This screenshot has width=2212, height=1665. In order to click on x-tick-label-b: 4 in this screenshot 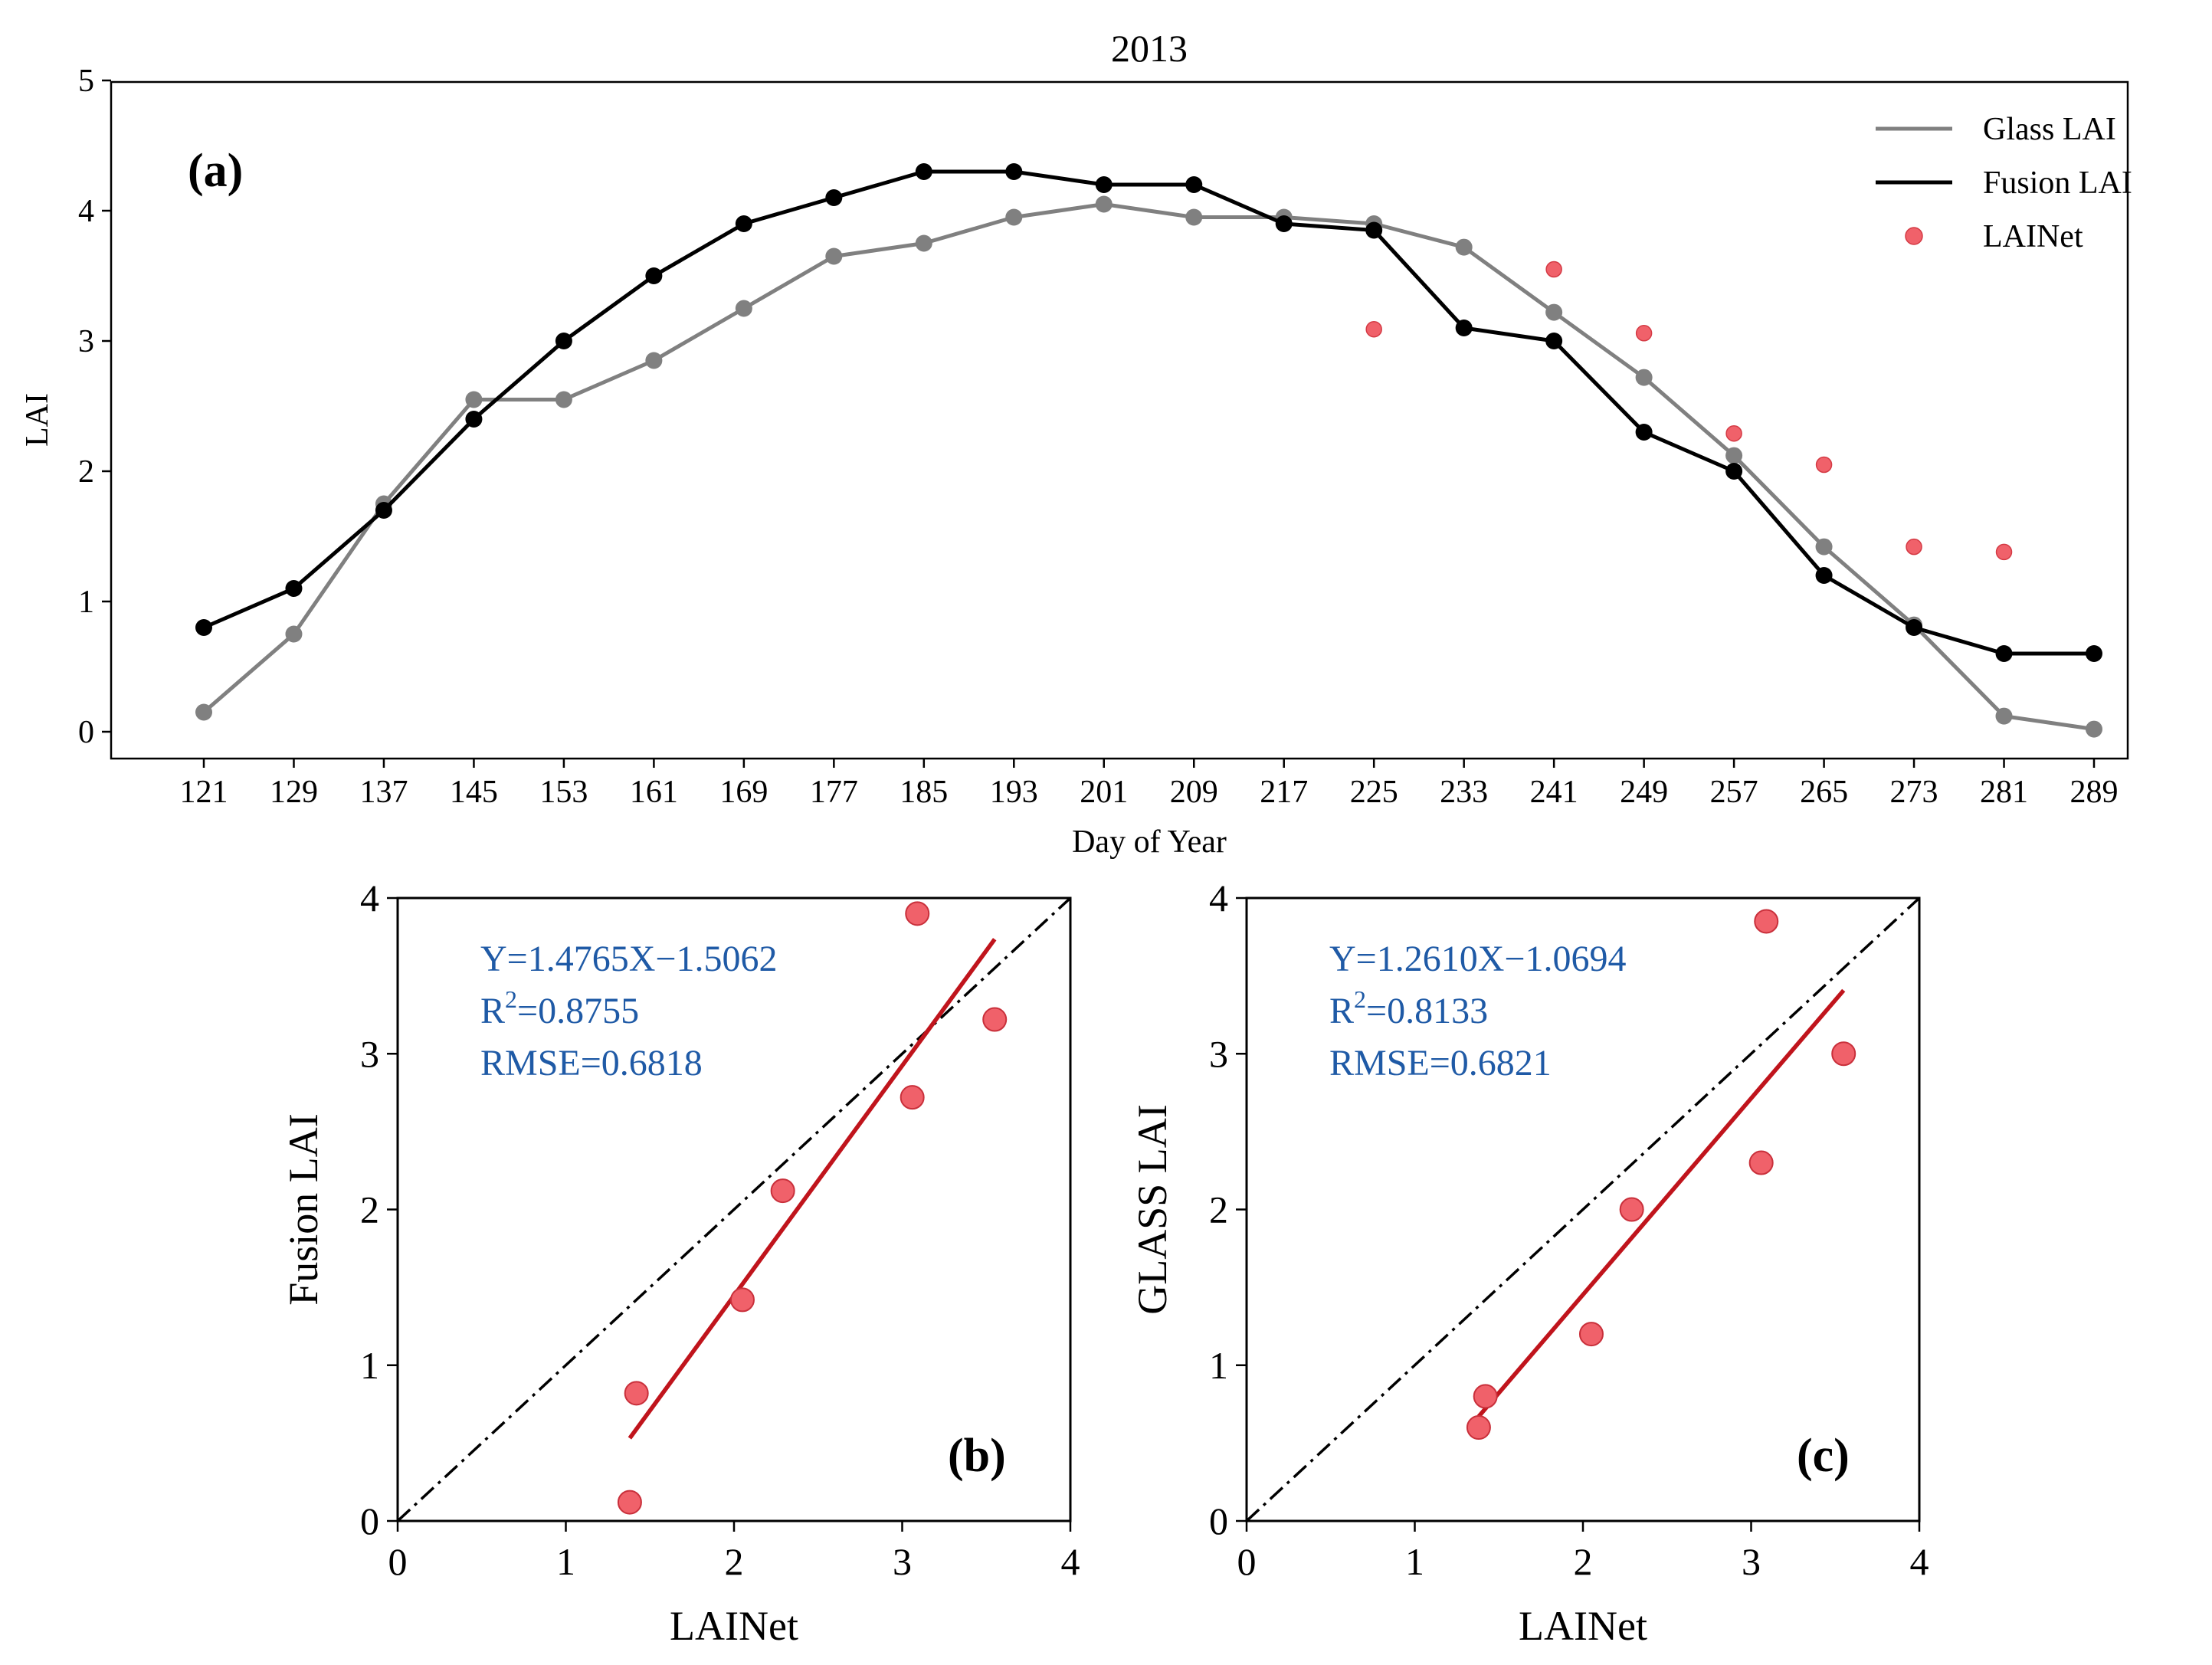, I will do `click(1071, 1561)`.